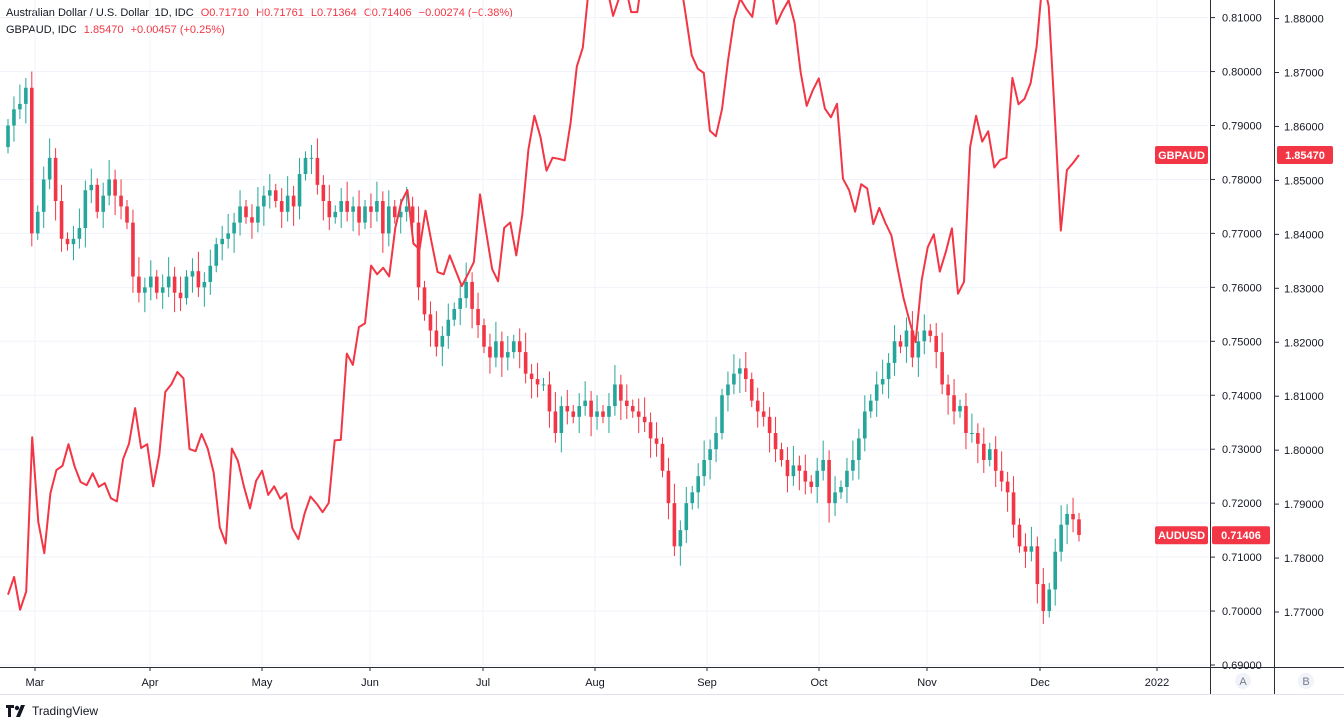 The image size is (1344, 720). I want to click on legend-close: C0.71406, so click(387, 13).